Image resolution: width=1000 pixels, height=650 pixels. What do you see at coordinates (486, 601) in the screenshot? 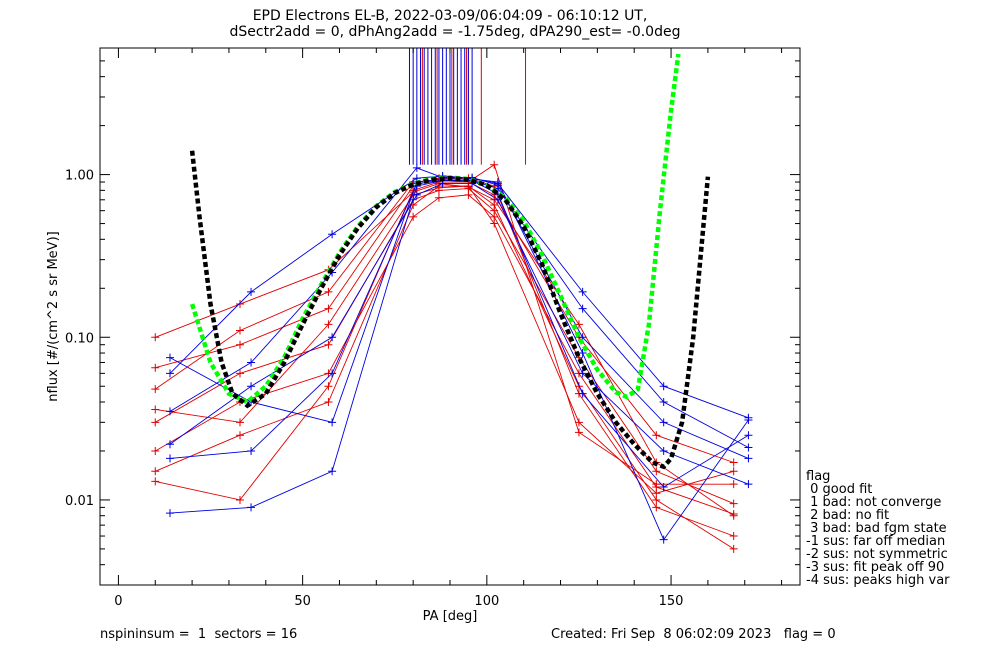
I see `x-tick-label: 100` at bounding box center [486, 601].